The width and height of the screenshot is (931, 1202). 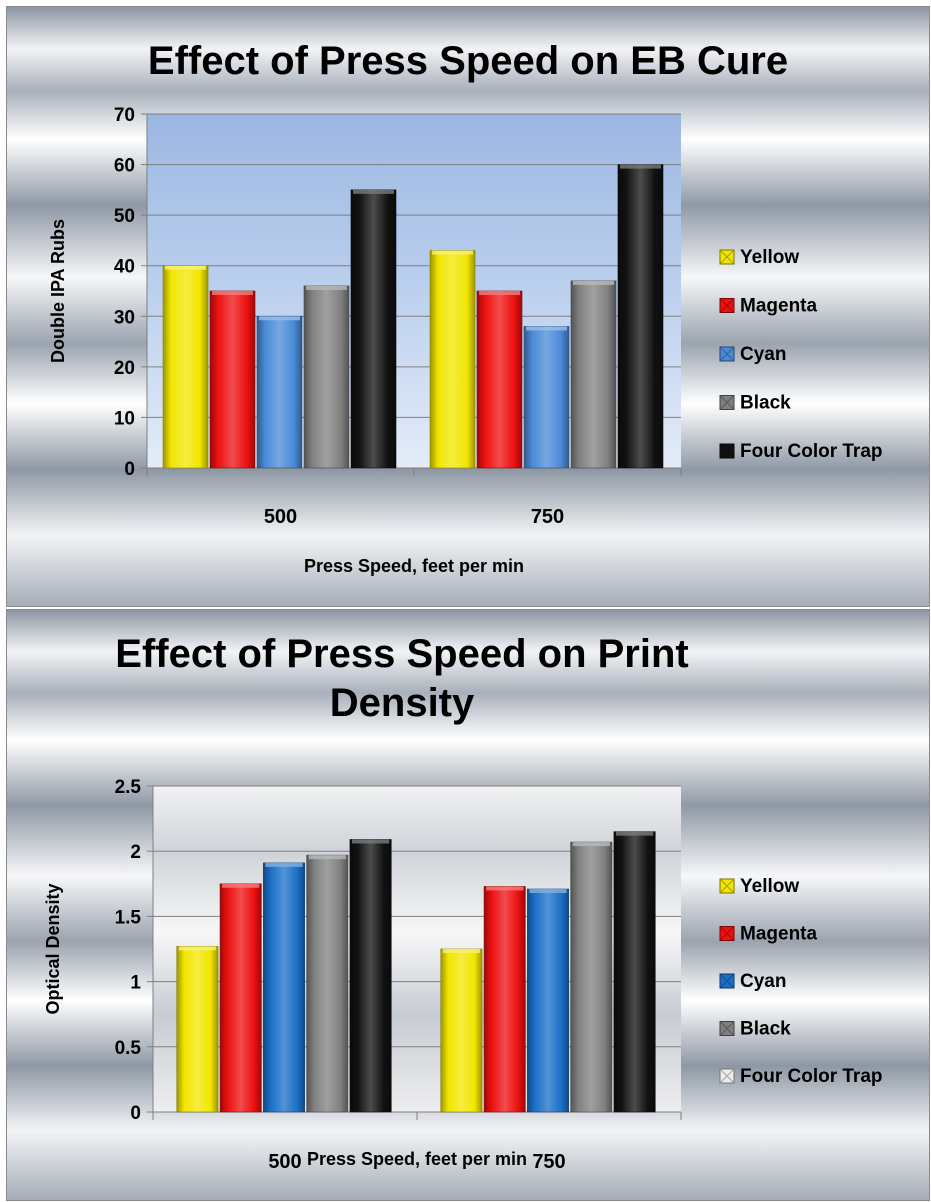 What do you see at coordinates (124, 115) in the screenshot?
I see `y-tick-label: 70` at bounding box center [124, 115].